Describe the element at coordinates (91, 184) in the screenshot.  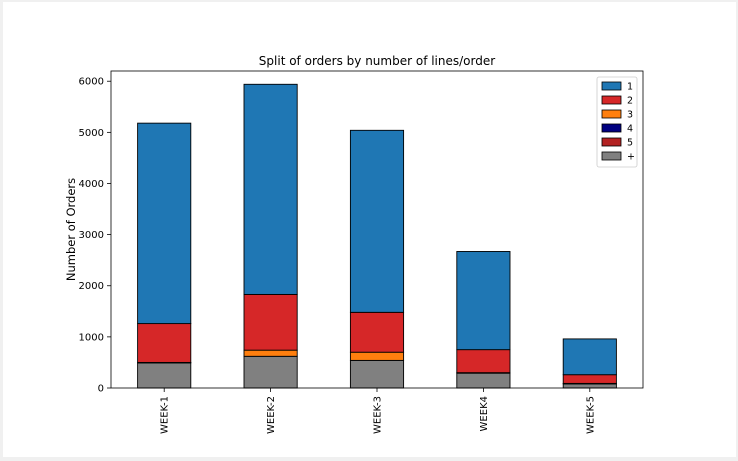
I see `y-tick-label: 4000` at that location.